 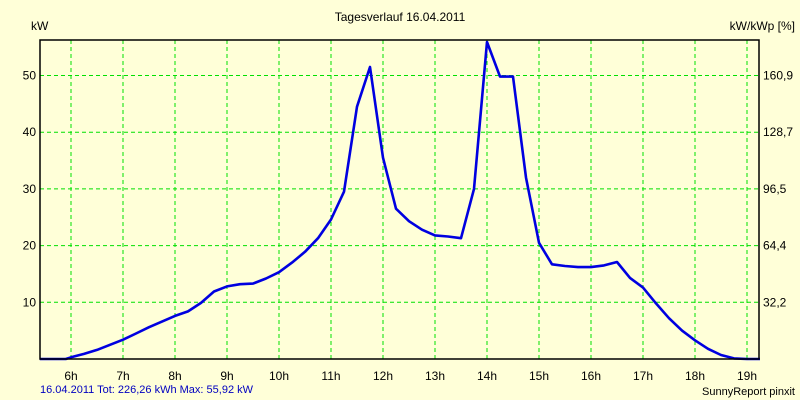 What do you see at coordinates (487, 376) in the screenshot?
I see `x-tick-label: 14h` at bounding box center [487, 376].